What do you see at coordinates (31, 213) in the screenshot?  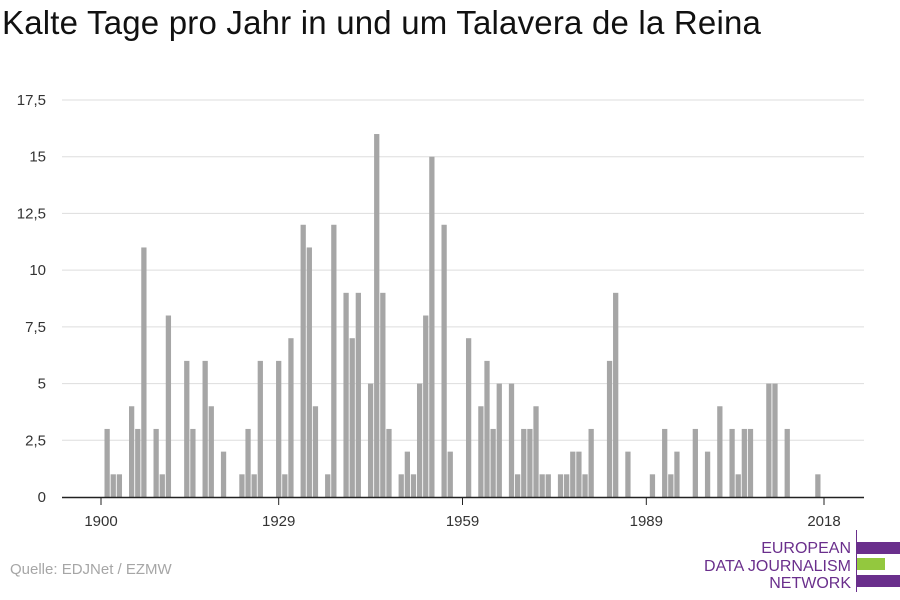 I see `y-tick-label: 12,5` at bounding box center [31, 213].